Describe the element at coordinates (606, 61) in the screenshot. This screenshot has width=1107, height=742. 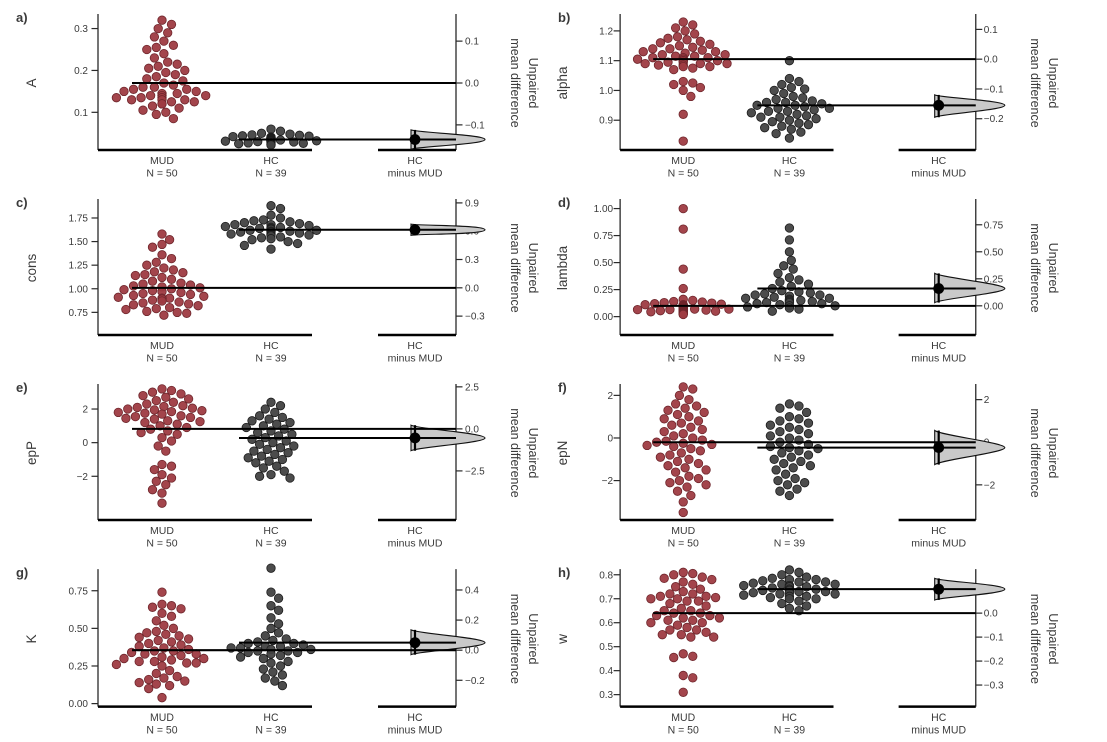
I see `left-tick-label: 1.1` at that location.